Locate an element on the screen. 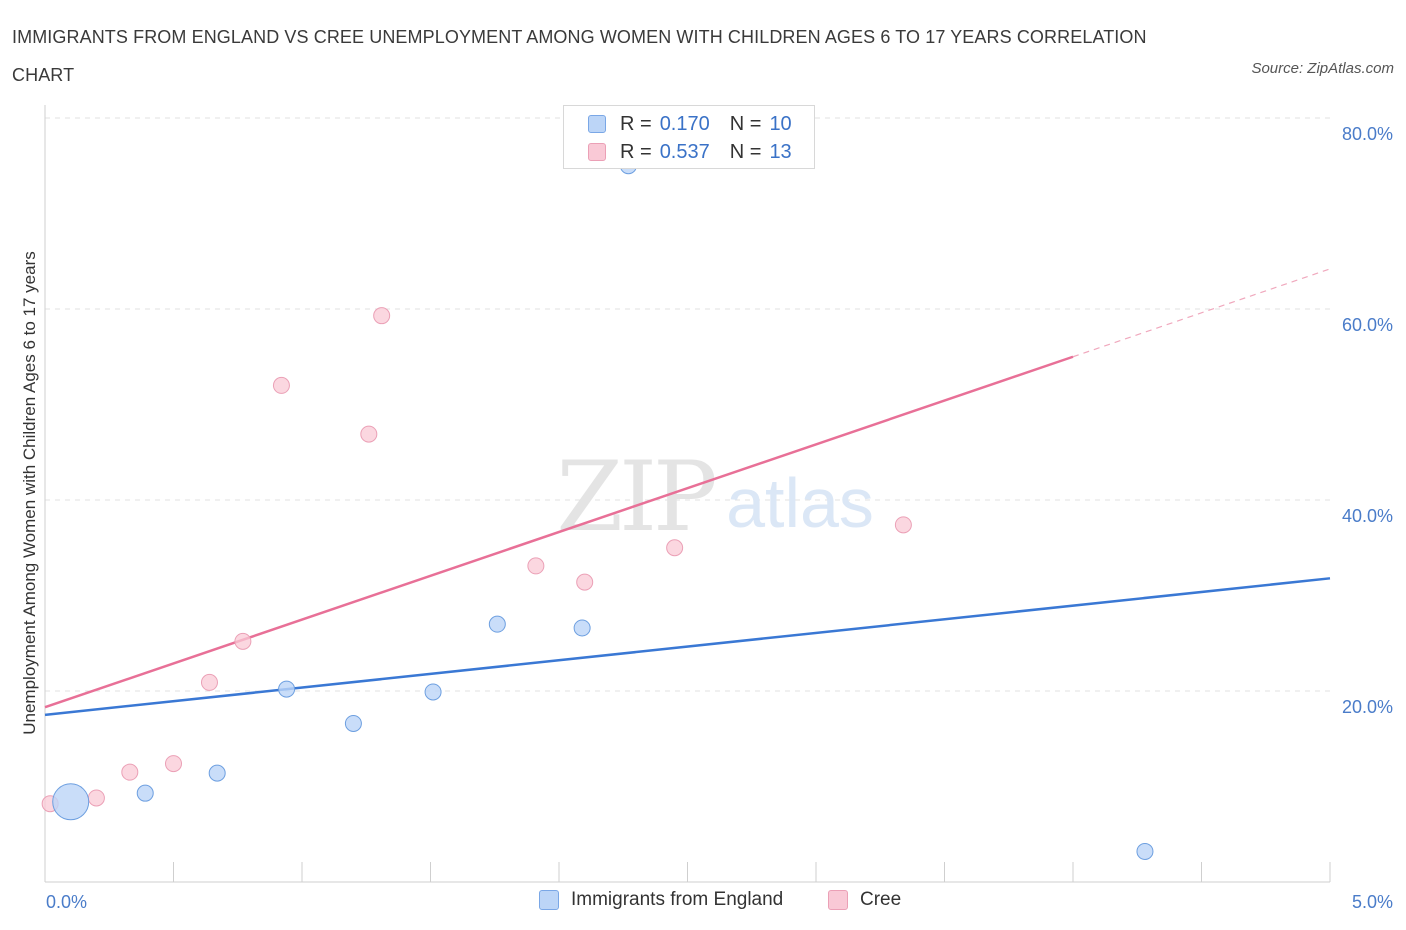 The height and width of the screenshot is (930, 1406). legend-row-england: R = 0.170 N = 10 is located at coordinates (690, 124).